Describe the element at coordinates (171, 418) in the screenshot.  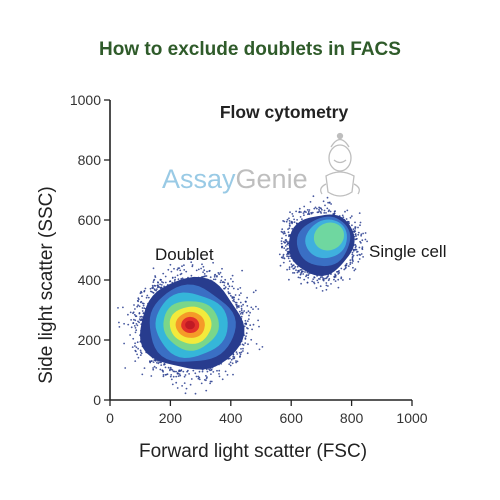
I see `x-tick-label: 200` at that location.